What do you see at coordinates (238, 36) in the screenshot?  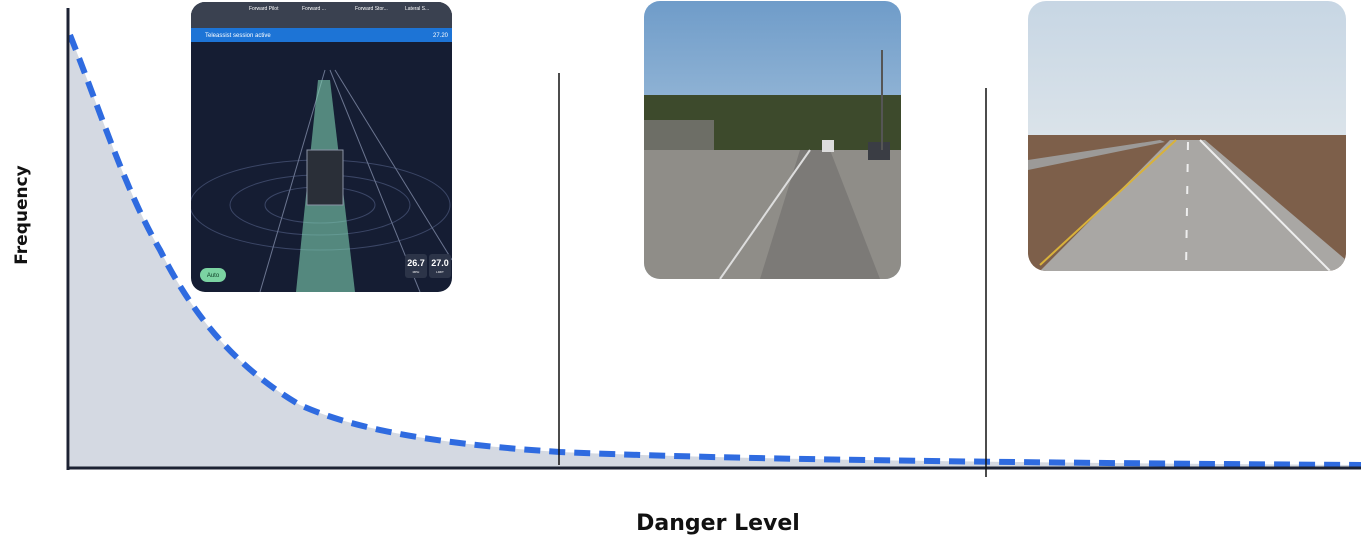 I see `banner: Teleassist session active` at bounding box center [238, 36].